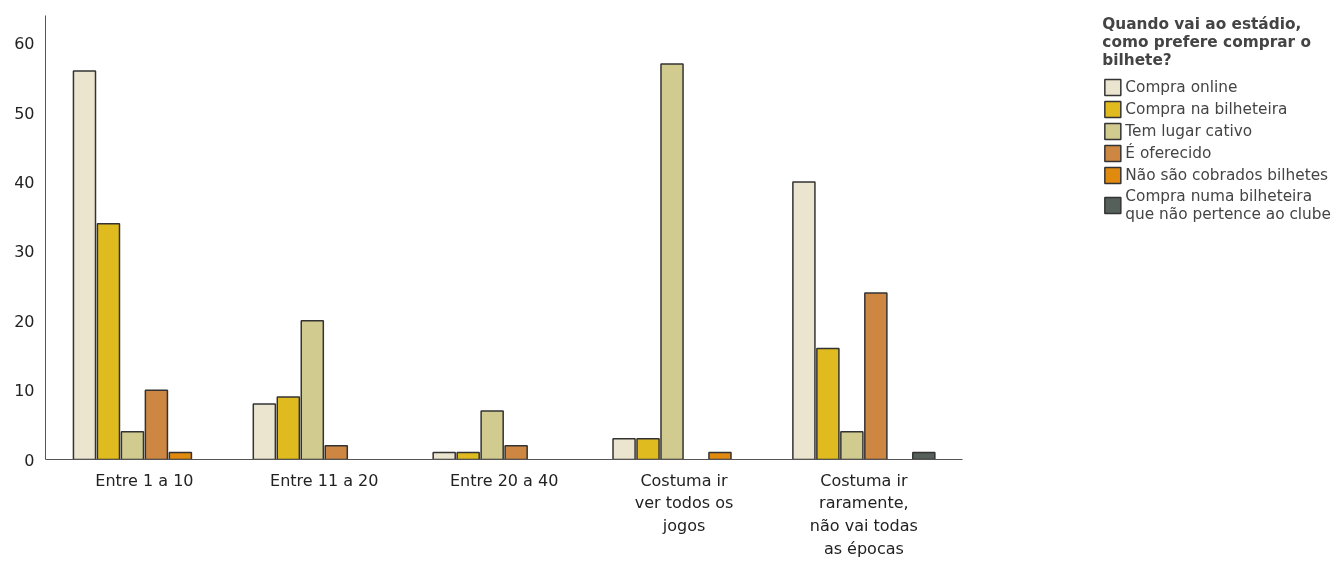  I want to click on x-tick-label: Entre 1 a 10, so click(144, 480).